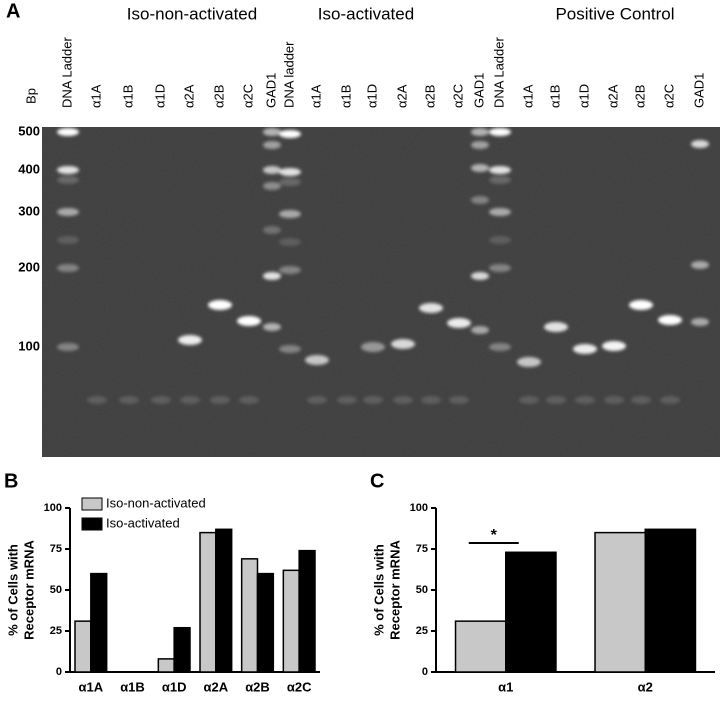  I want to click on size-label: 200, so click(29, 266).